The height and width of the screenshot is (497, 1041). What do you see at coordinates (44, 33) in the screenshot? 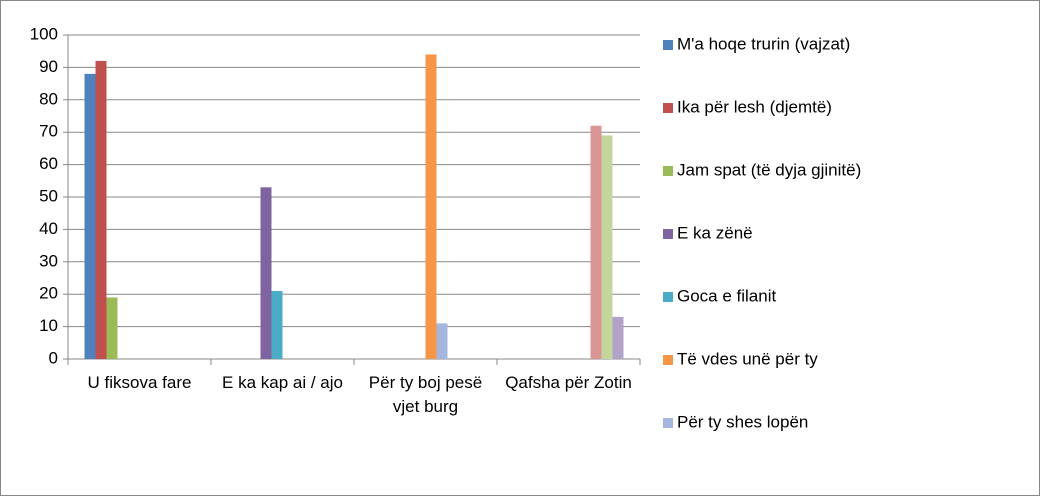
I see `y-tick-label: 100` at bounding box center [44, 33].